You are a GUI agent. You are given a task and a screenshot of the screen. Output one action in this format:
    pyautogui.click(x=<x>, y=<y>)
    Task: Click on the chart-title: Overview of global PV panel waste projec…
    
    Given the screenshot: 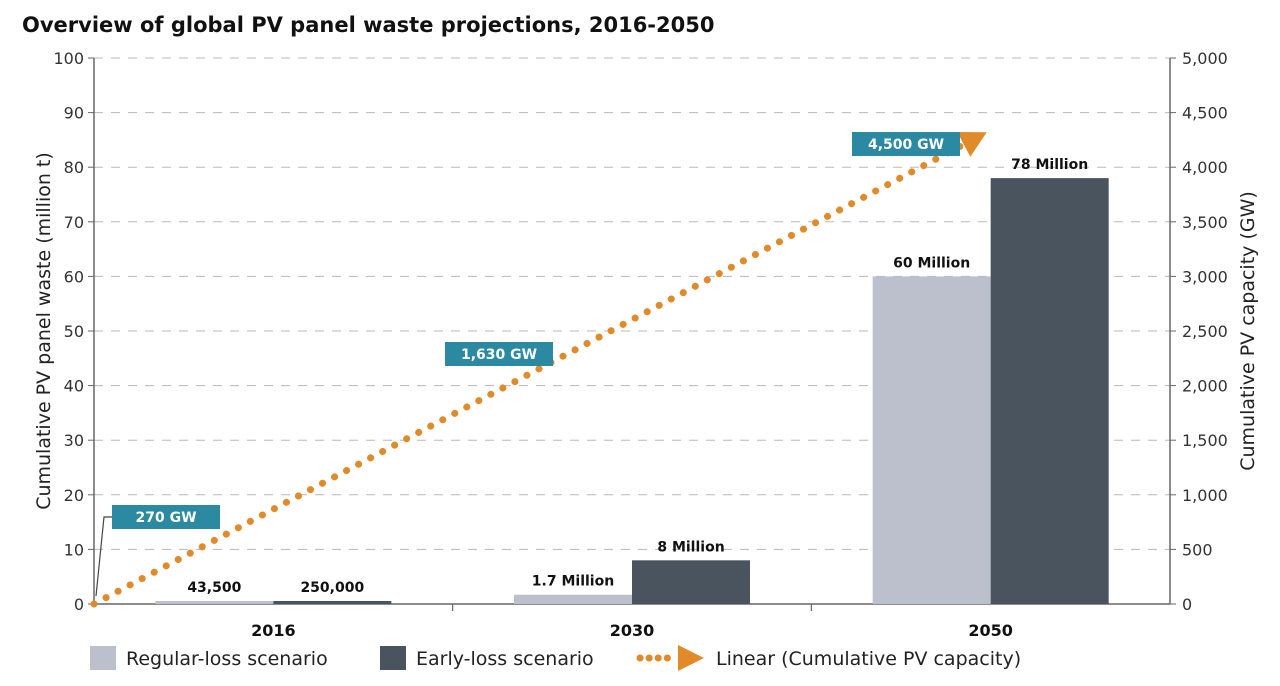 What is the action you would take?
    pyautogui.click(x=368, y=25)
    